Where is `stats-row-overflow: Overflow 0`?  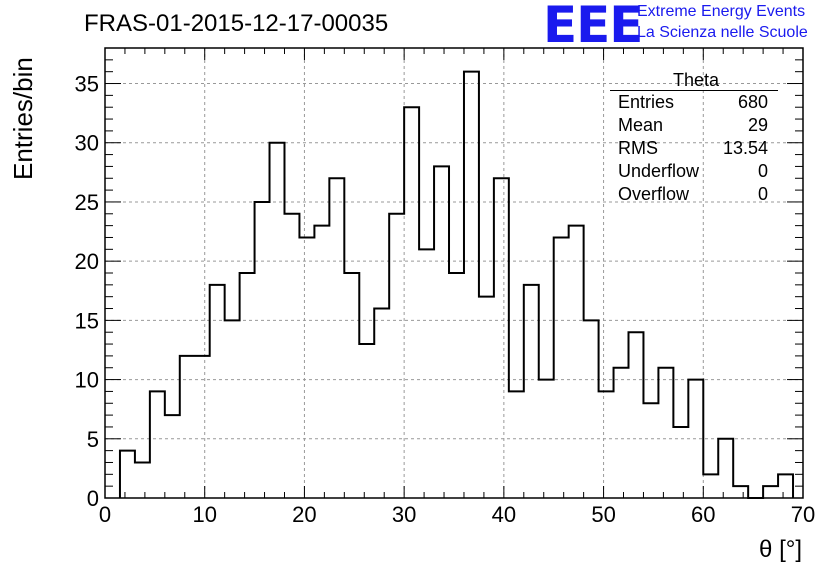 stats-row-overflow: Overflow 0 is located at coordinates (694, 194).